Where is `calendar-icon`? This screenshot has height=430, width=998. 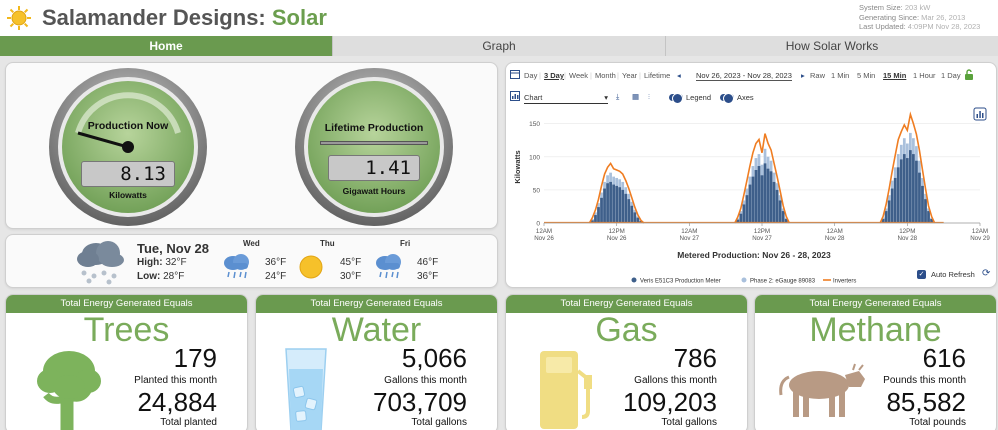 calendar-icon is located at coordinates (515, 74).